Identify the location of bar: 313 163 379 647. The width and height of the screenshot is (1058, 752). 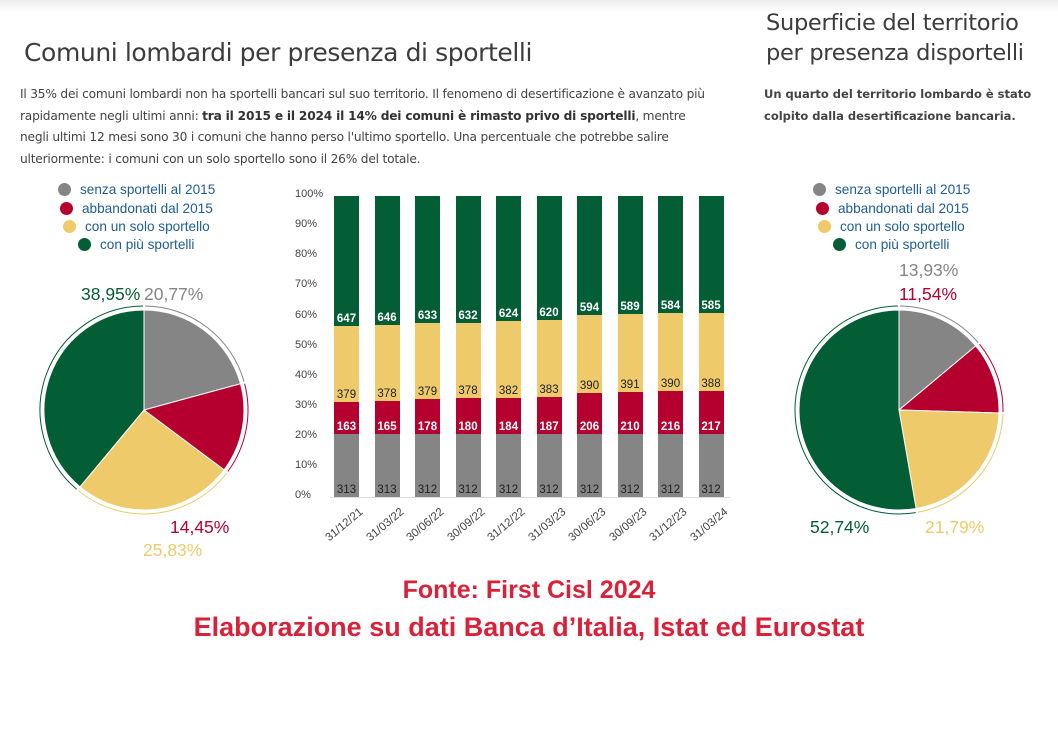
(346, 346).